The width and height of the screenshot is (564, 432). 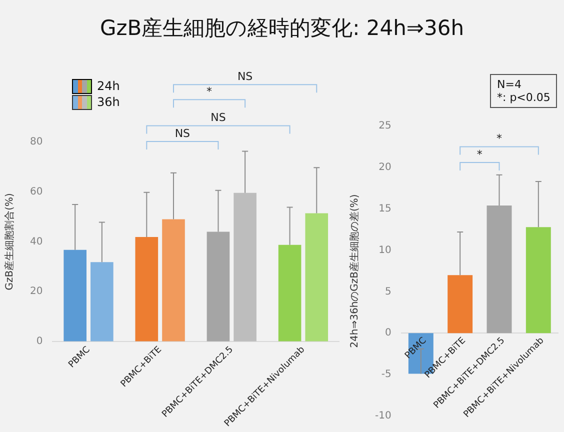 What do you see at coordinates (108, 102) in the screenshot?
I see `legend-label: 36h` at bounding box center [108, 102].